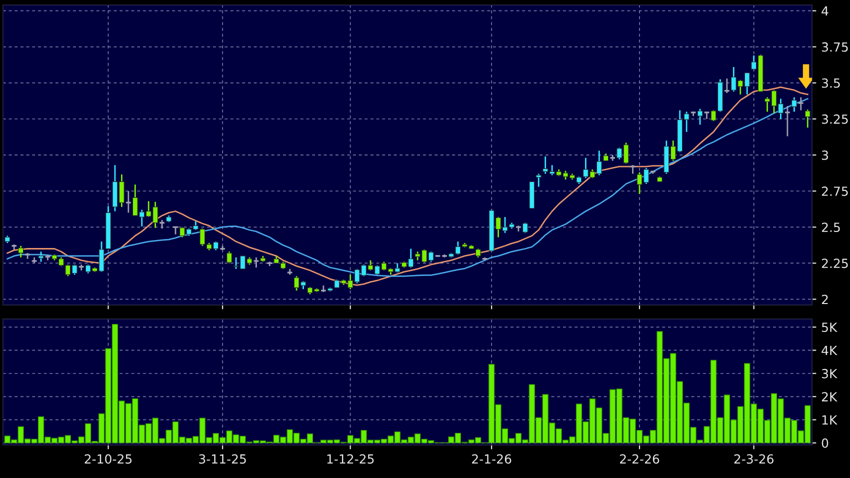 Image resolution: width=850 pixels, height=478 pixels. Describe the element at coordinates (825, 443) in the screenshot. I see `y-tick-label: 0` at that location.